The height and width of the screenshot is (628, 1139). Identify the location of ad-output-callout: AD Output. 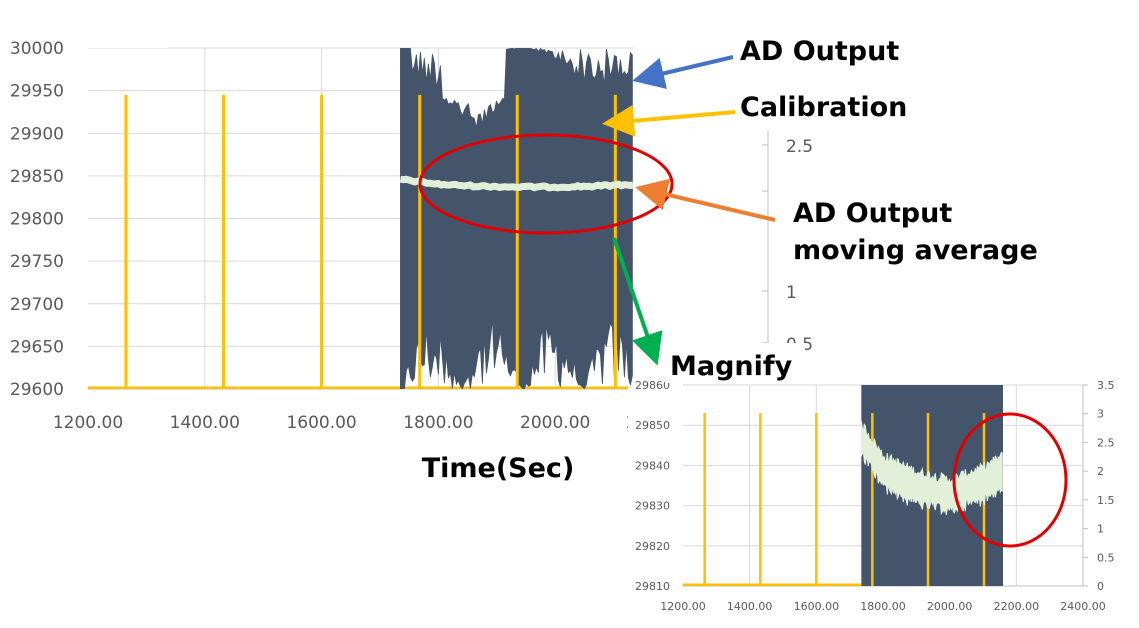
(819, 51).